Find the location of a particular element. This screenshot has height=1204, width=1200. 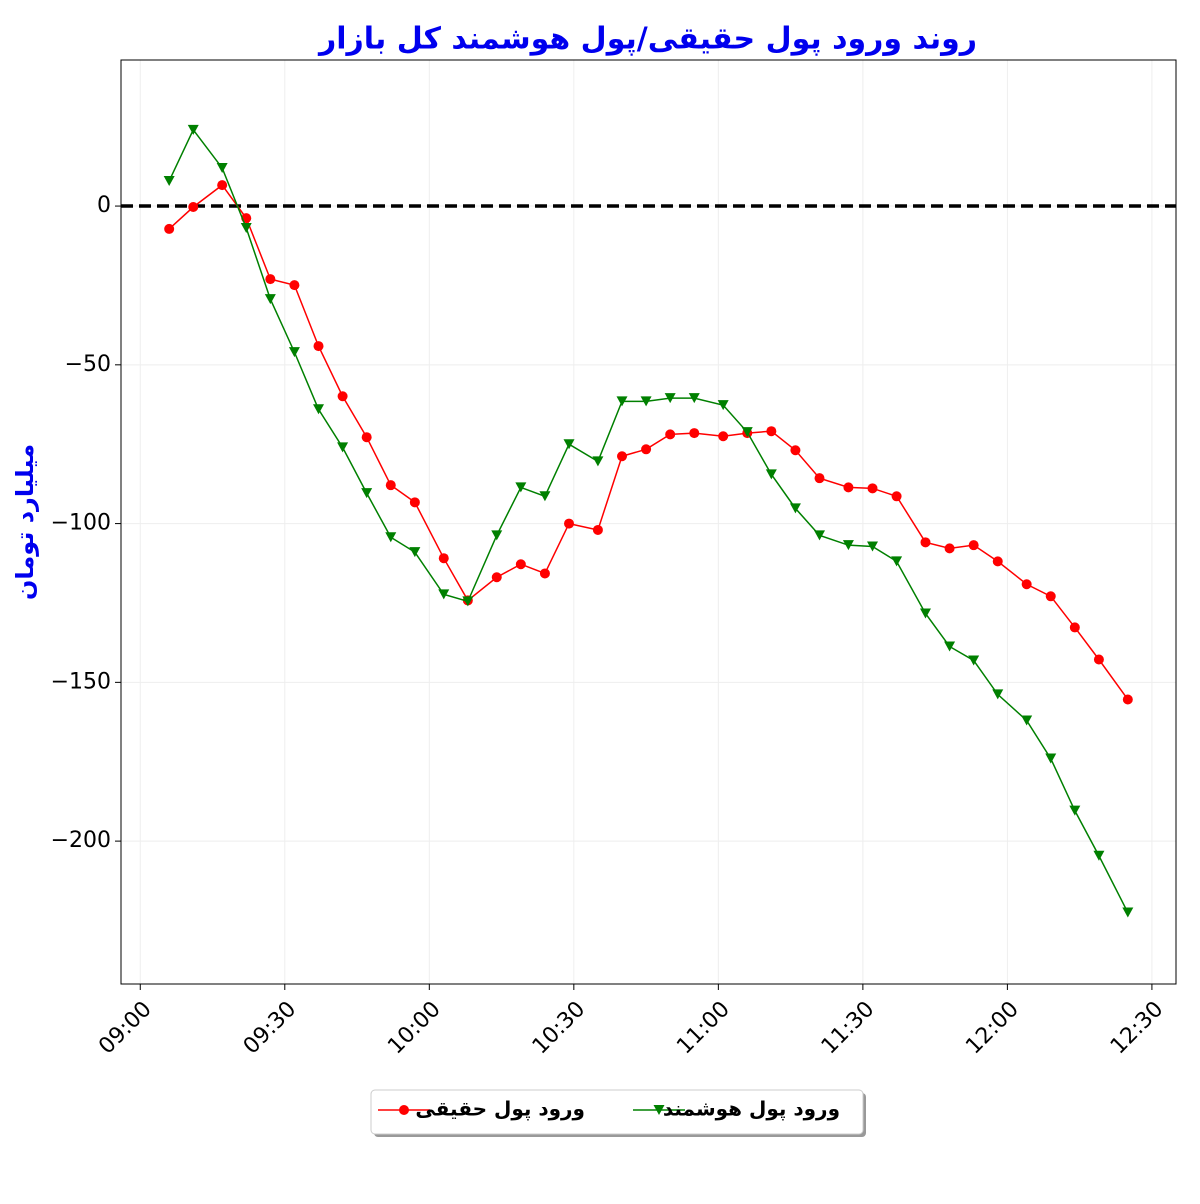

y-tick-label: −200 is located at coordinates (81, 840).